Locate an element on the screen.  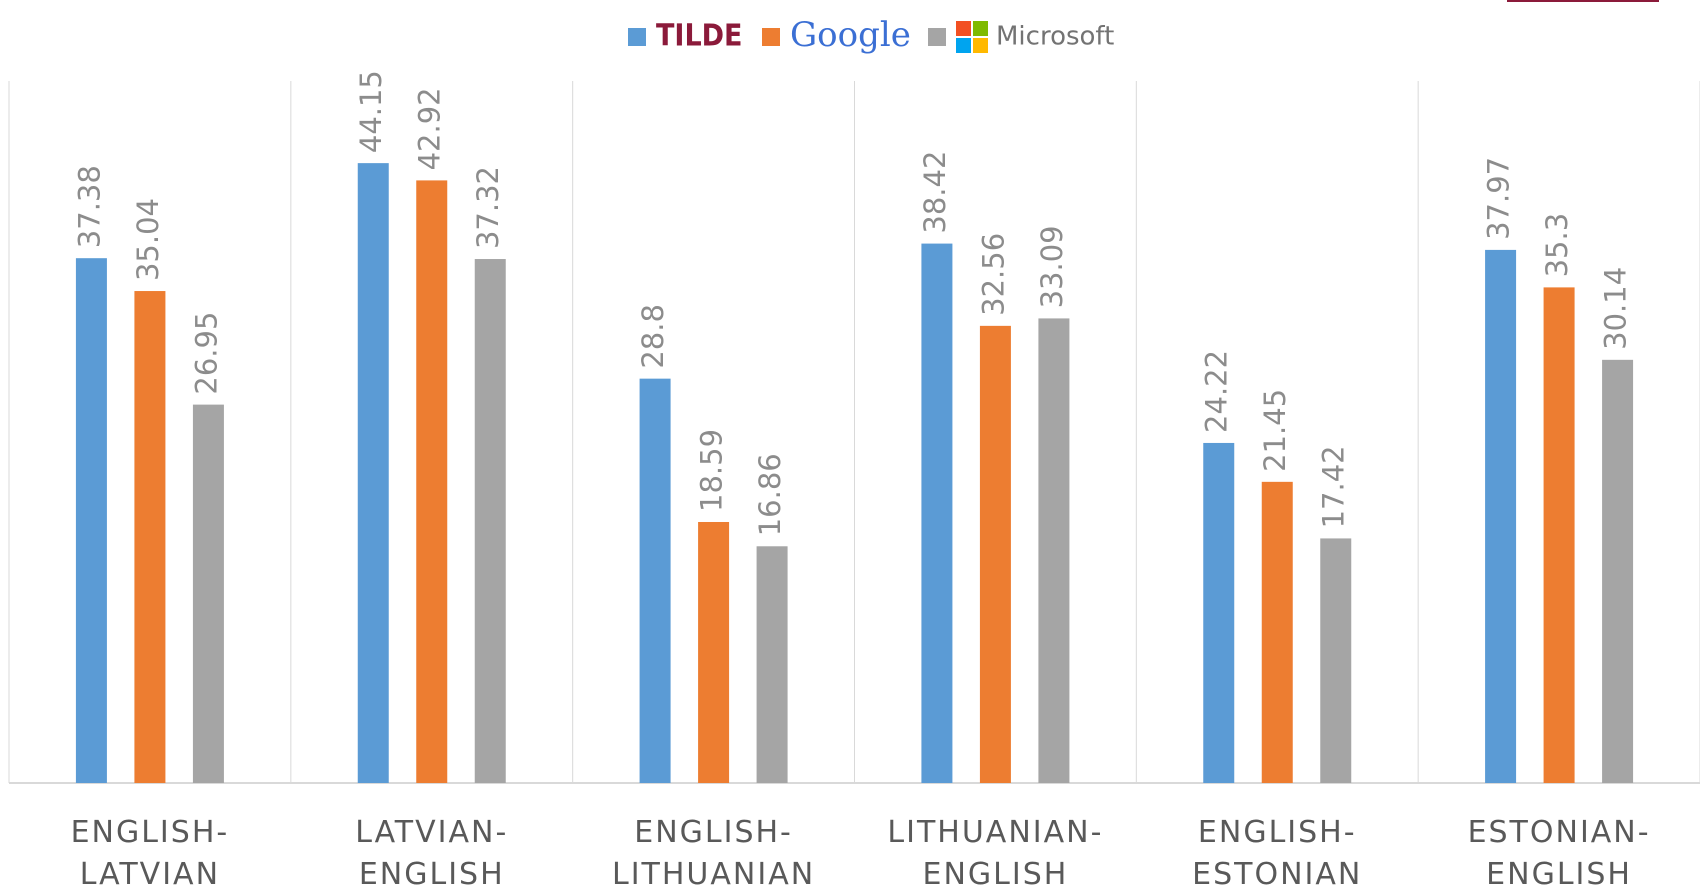
x-tick-label: LATVIAN-ENGLISH is located at coordinates (432, 853).